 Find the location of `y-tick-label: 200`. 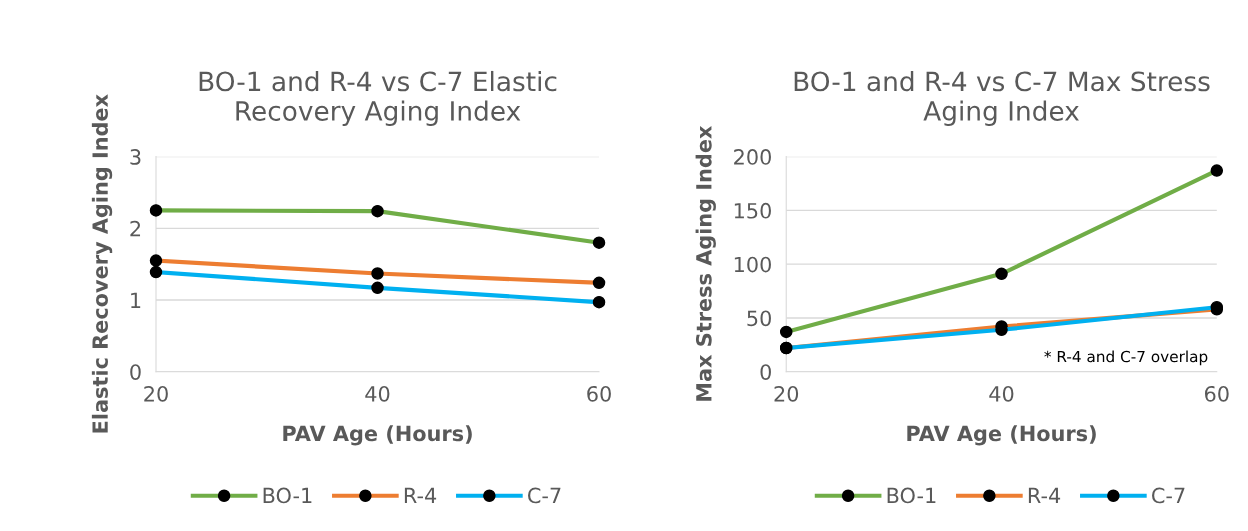

y-tick-label: 200 is located at coordinates (752, 157).